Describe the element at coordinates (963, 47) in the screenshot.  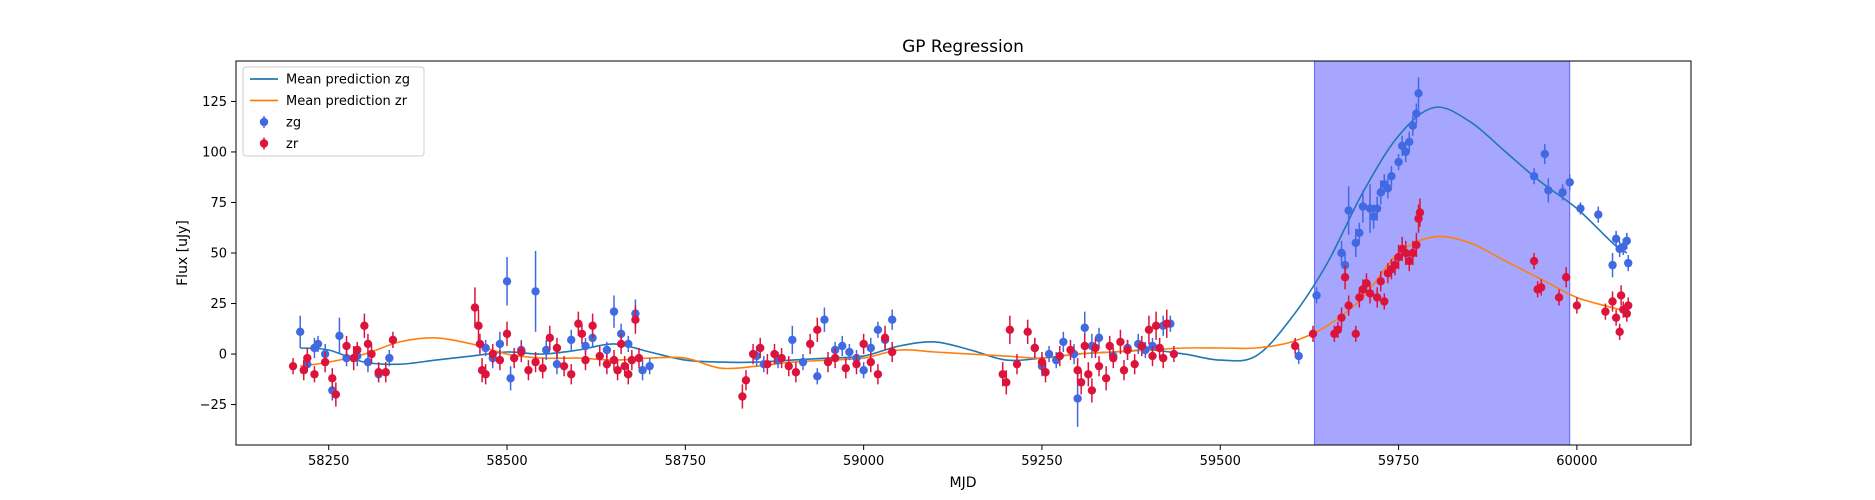
I see `chart-title: GP Regression` at that location.